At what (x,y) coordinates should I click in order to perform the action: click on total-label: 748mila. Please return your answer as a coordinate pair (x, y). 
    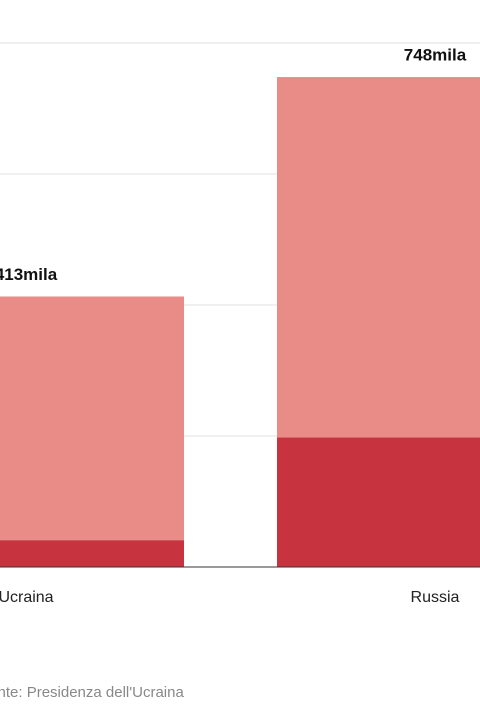
    Looking at the image, I should click on (435, 55).